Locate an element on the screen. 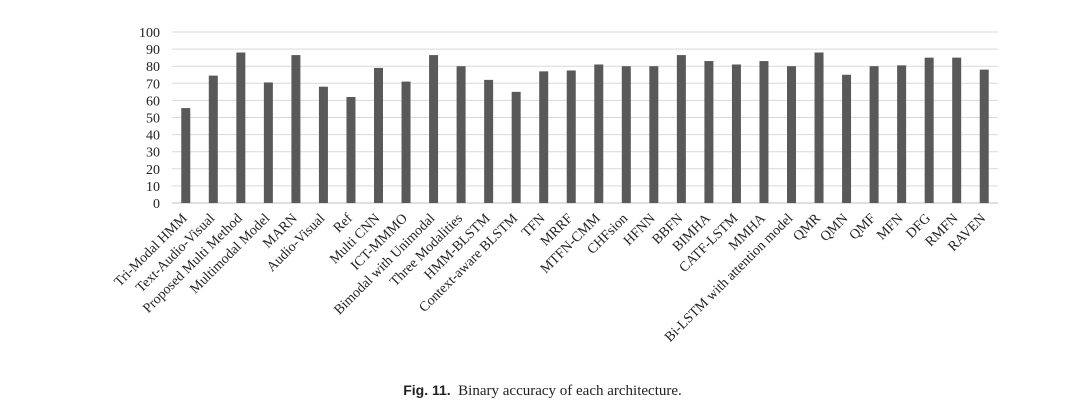  x-tick-label: QMN is located at coordinates (835, 228).